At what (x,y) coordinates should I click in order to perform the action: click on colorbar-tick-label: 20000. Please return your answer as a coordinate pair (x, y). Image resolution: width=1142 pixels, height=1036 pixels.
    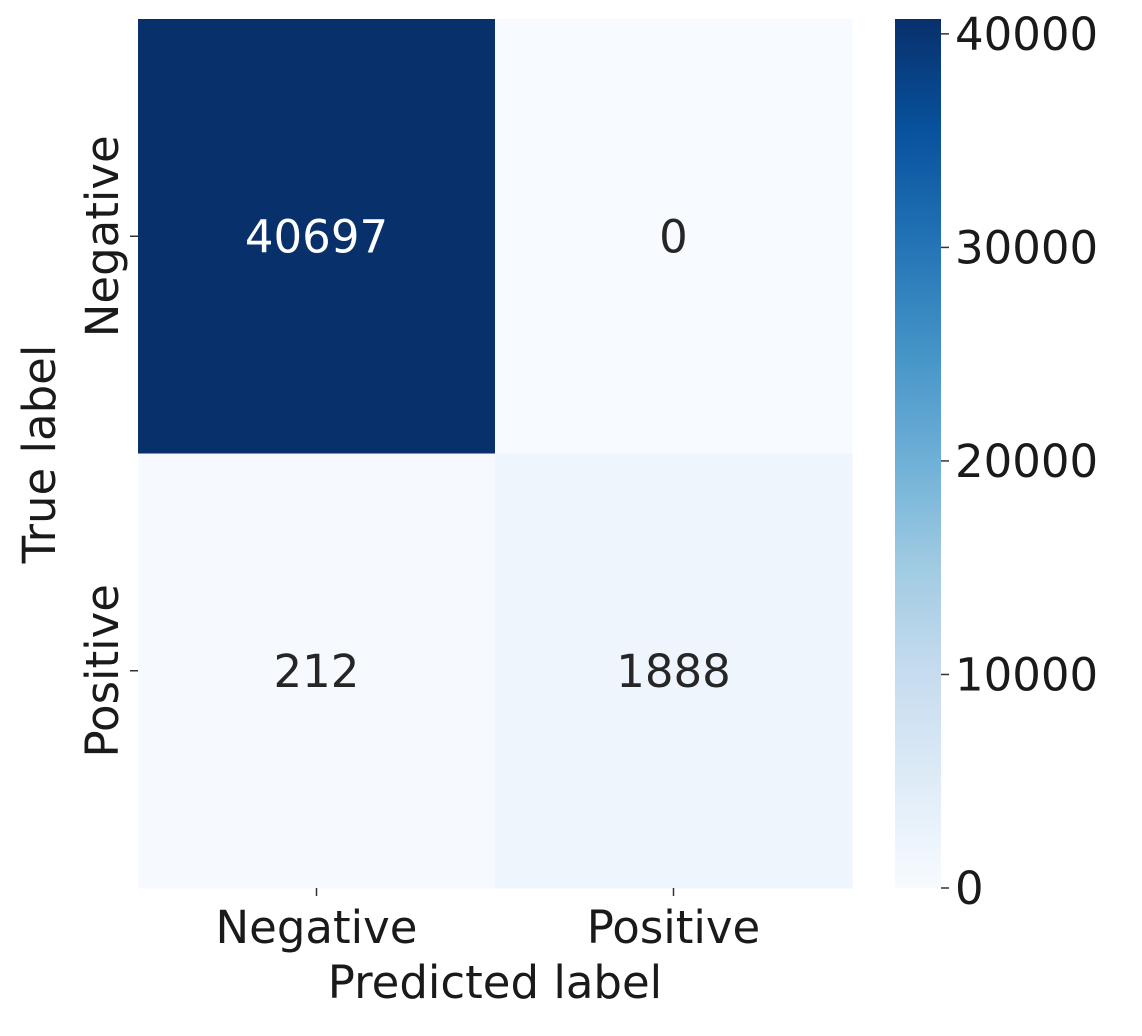
    Looking at the image, I should click on (1026, 461).